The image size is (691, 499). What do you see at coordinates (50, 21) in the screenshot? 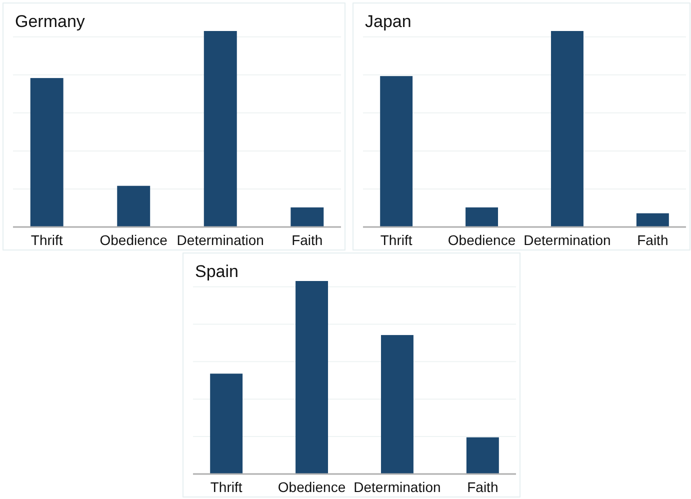
I see `chart-title: Germany` at bounding box center [50, 21].